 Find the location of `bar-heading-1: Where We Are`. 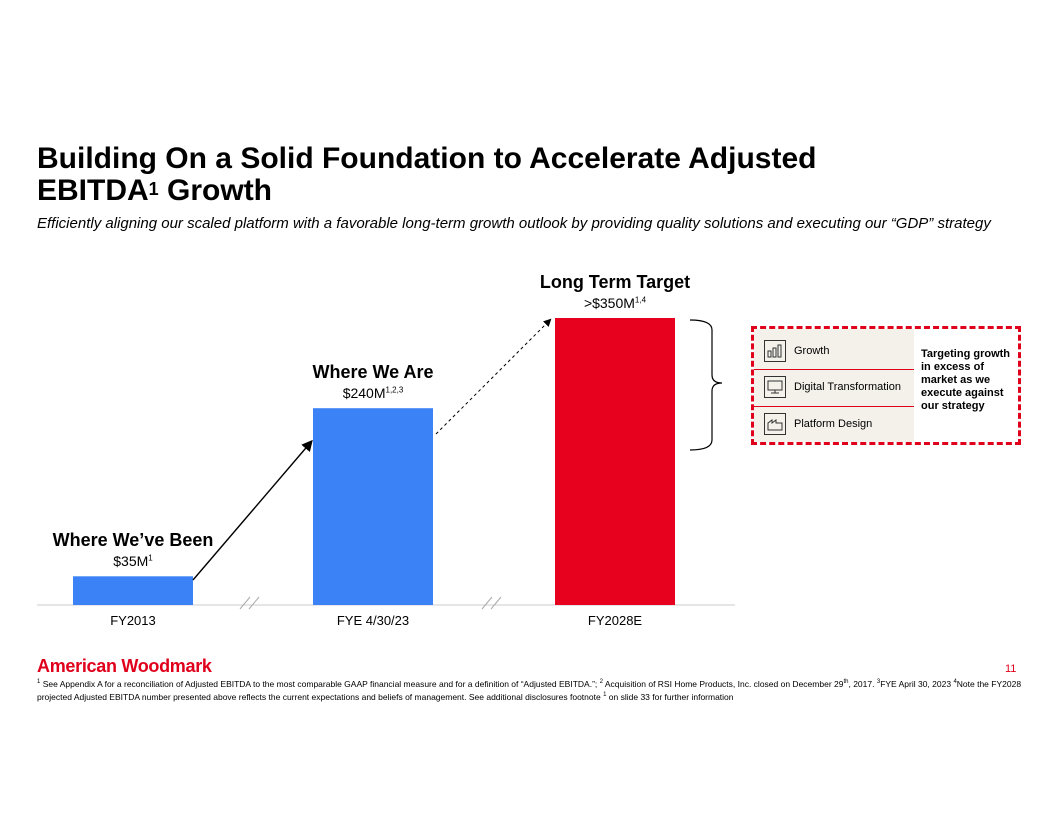

bar-heading-1: Where We Are is located at coordinates (373, 372).